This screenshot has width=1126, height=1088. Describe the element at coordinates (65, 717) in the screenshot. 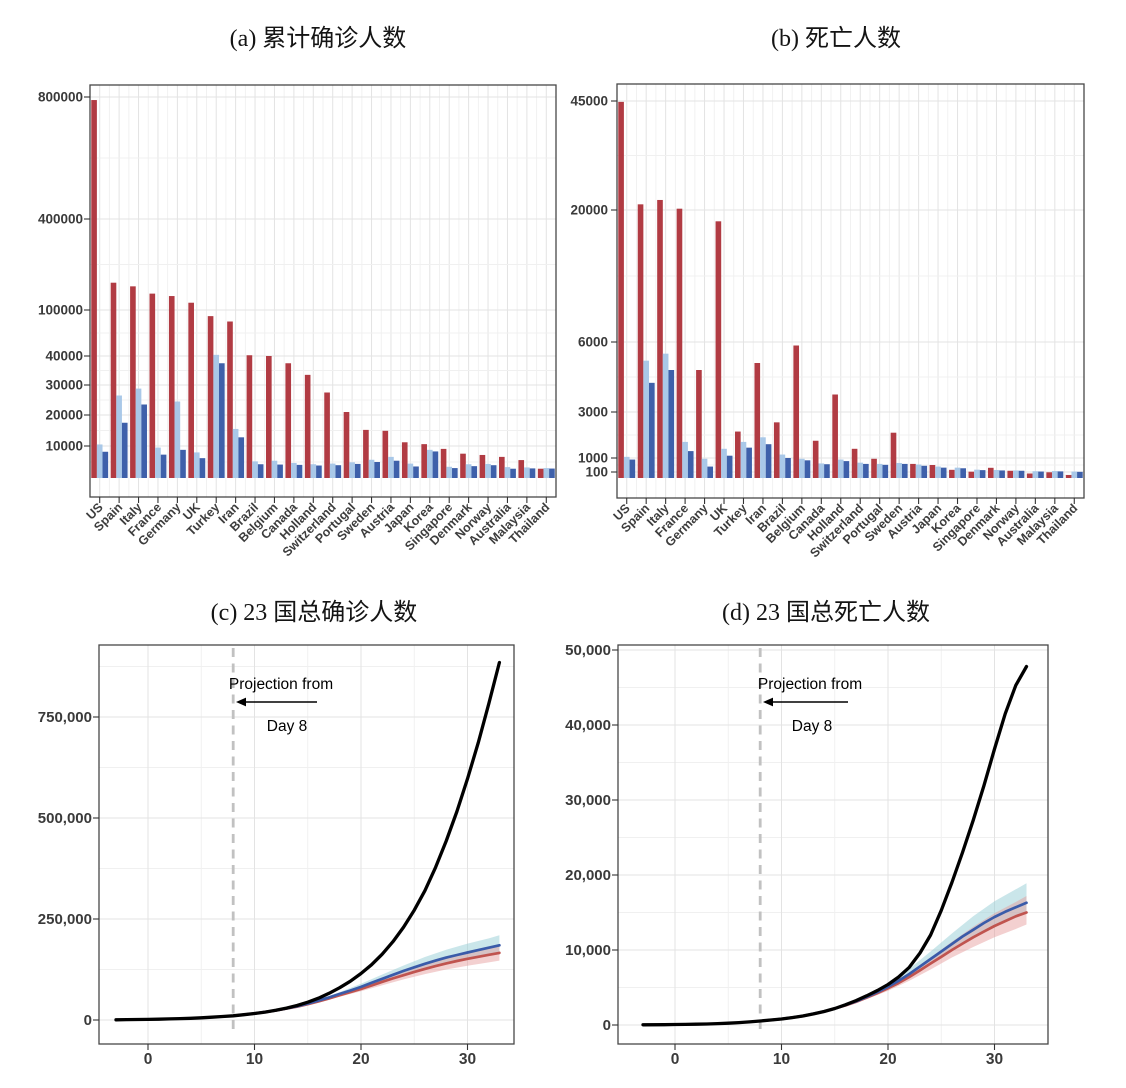

I see `y-tick-label: 750,000` at that location.